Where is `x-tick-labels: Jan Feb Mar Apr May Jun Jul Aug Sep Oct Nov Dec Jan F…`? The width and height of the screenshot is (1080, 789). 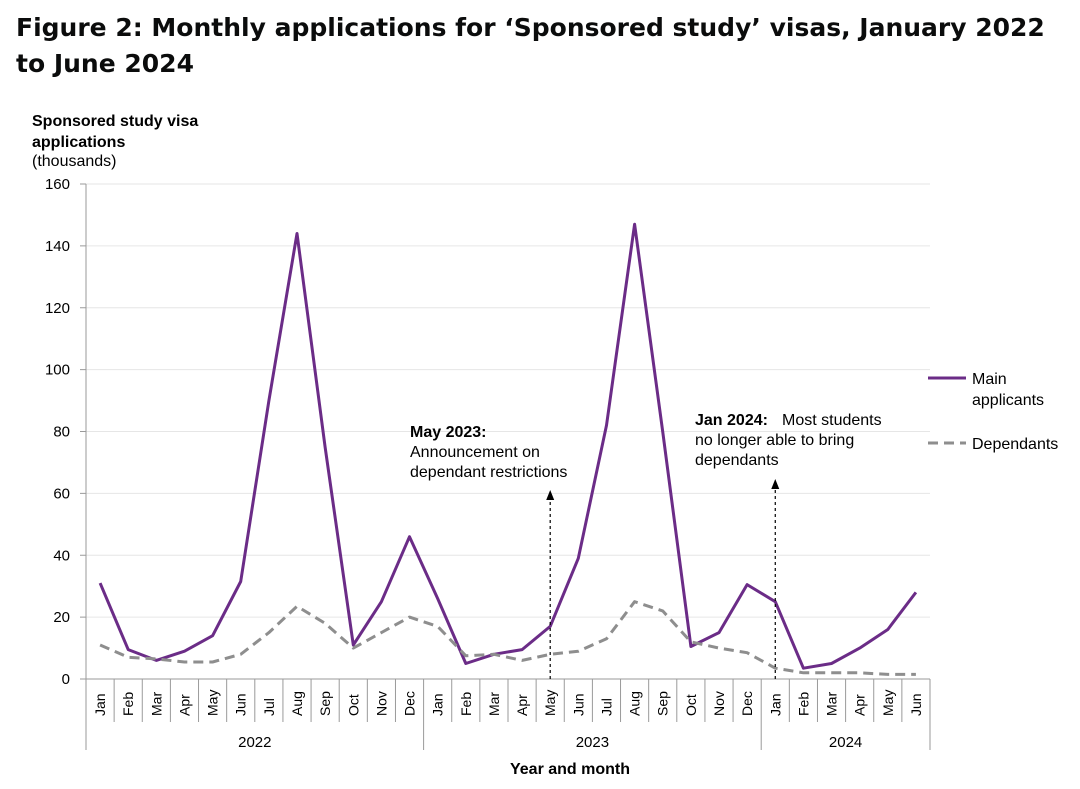 x-tick-labels: Jan Feb Mar Apr May Jun Jul Aug Sep Oct Nov Dec Jan F… is located at coordinates (508, 720).